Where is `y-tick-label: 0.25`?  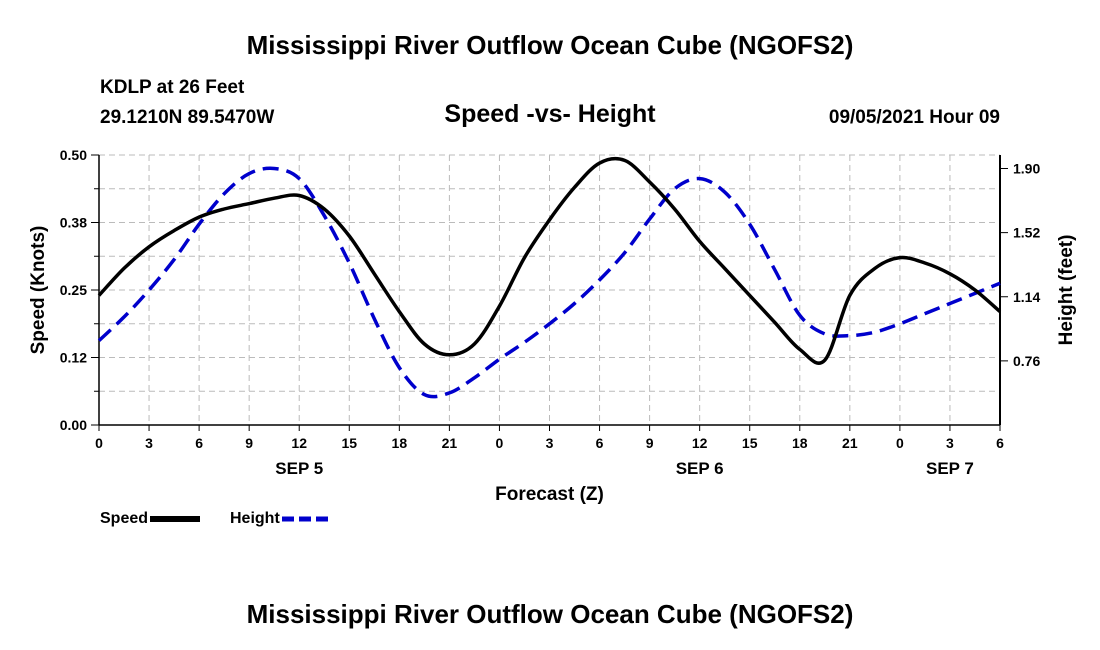
y-tick-label: 0.25 is located at coordinates (73, 290).